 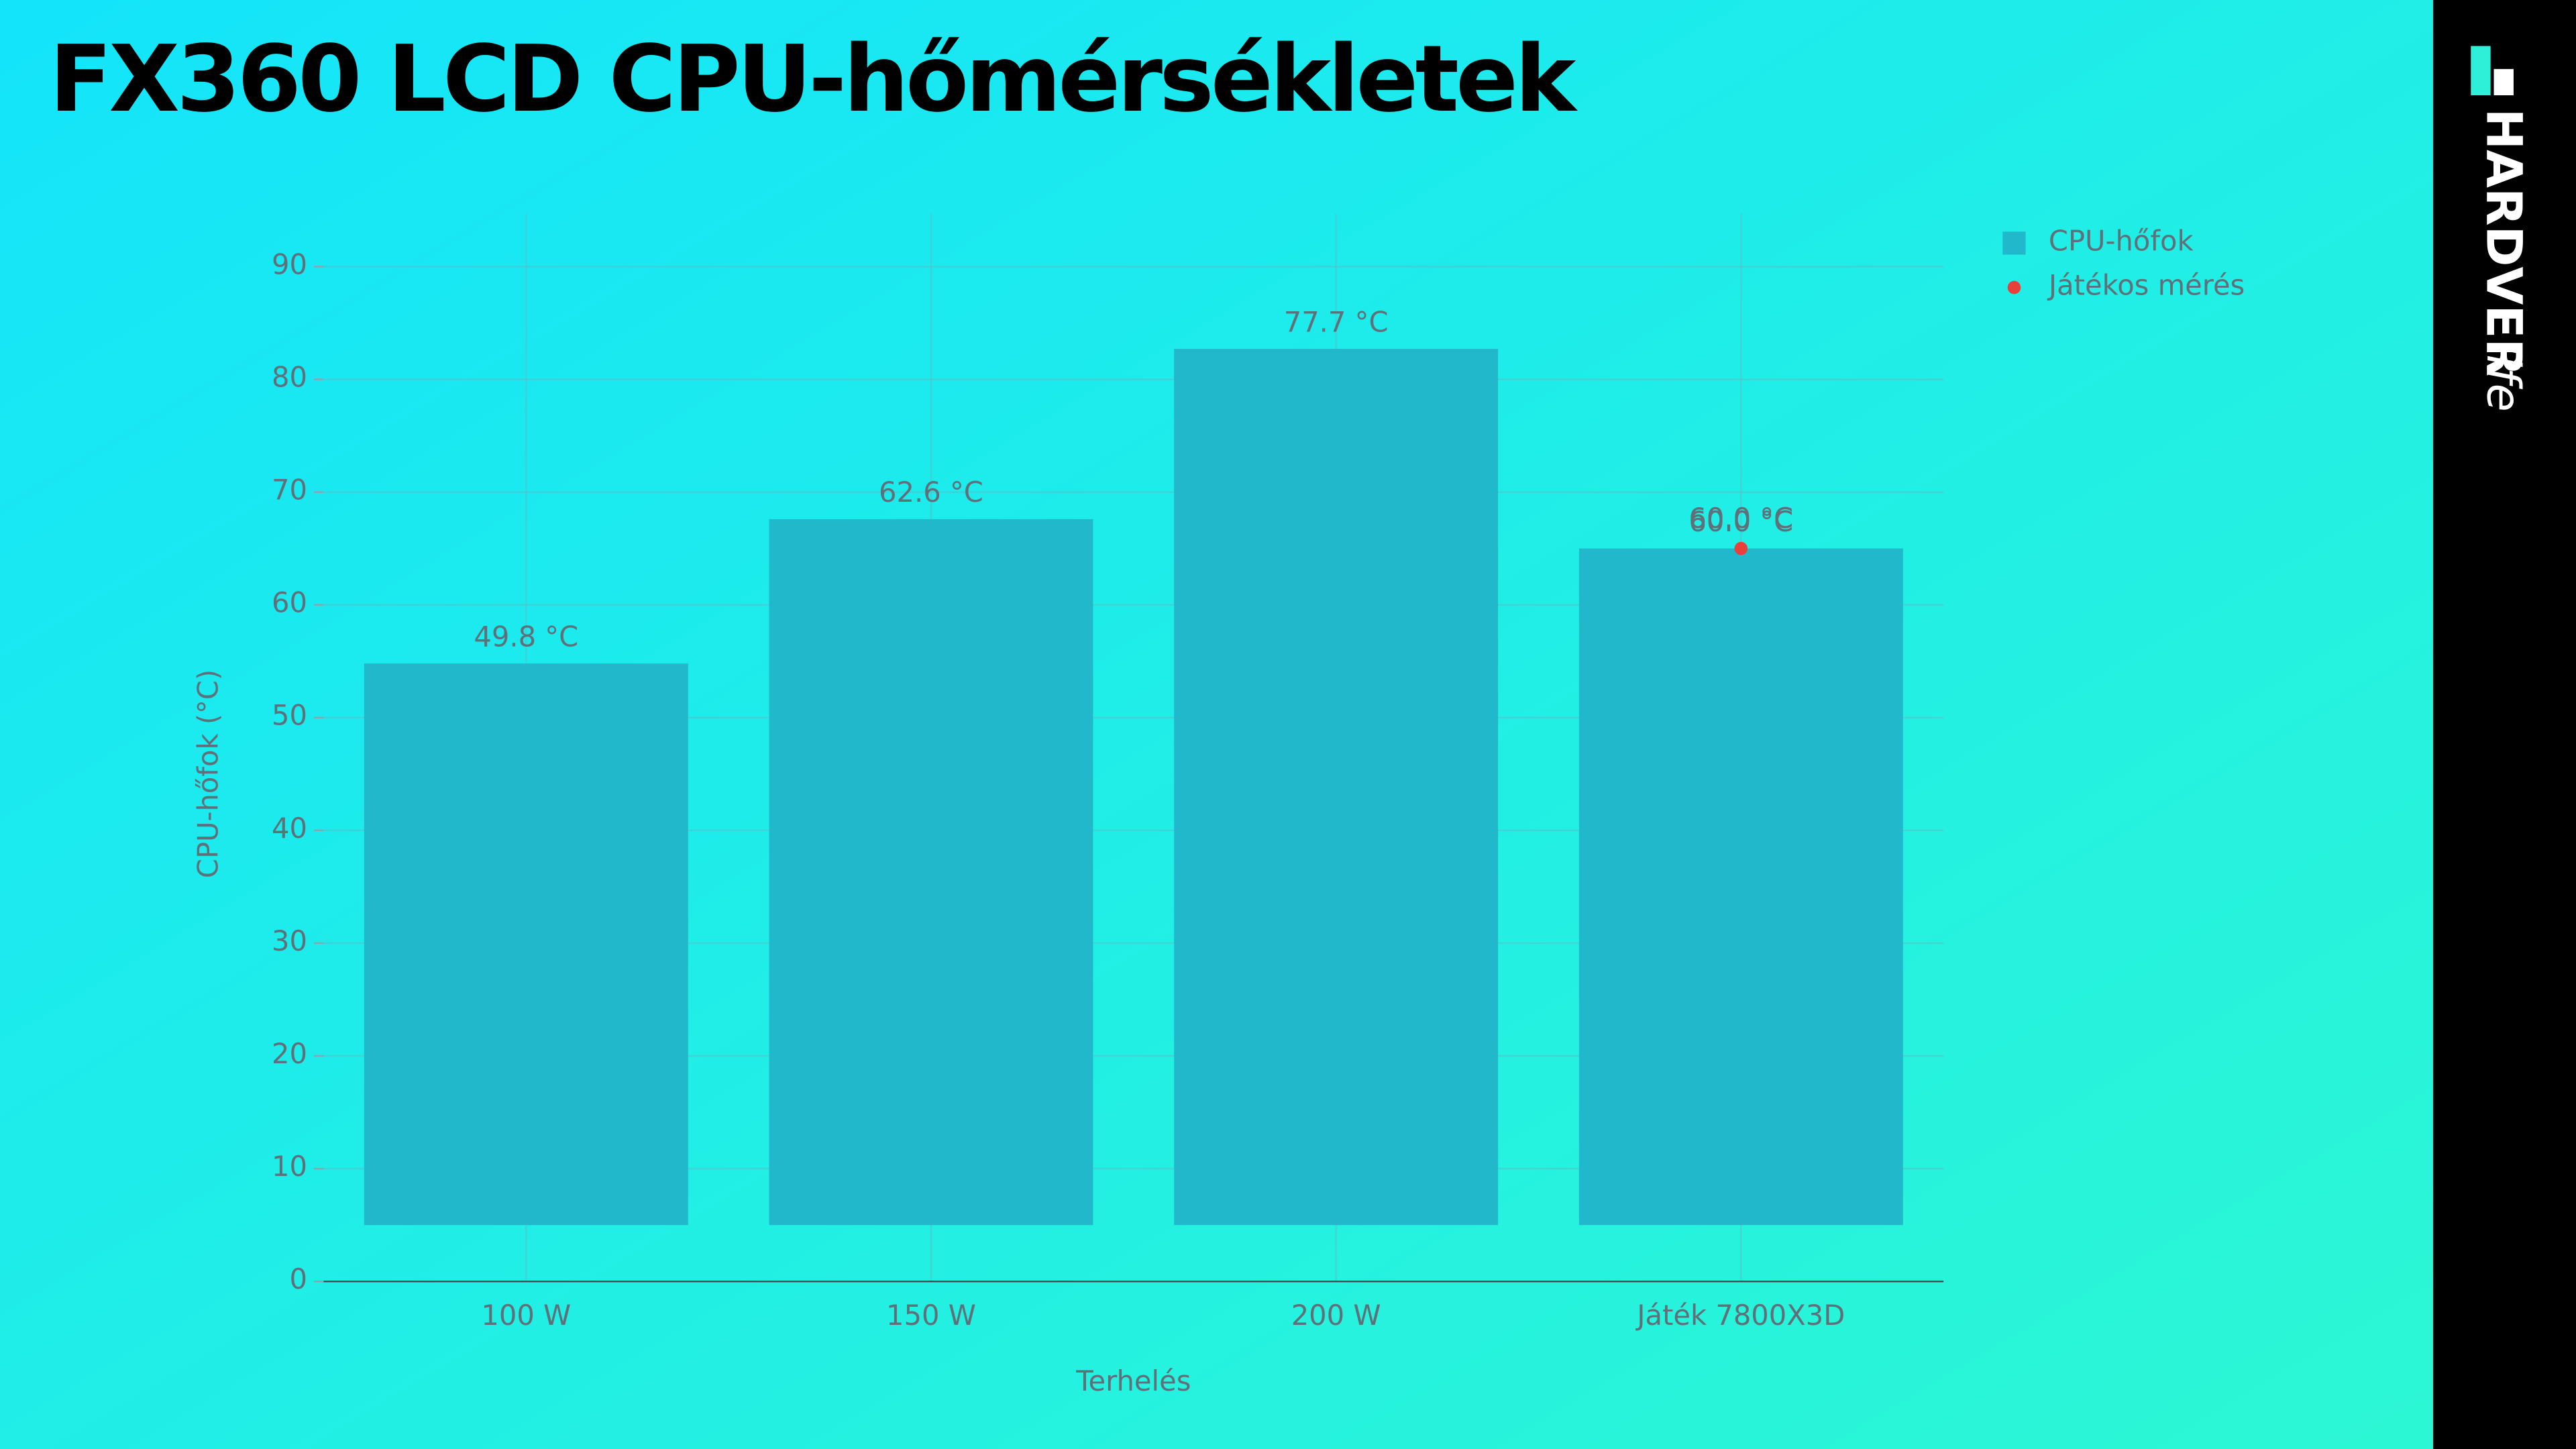 I want to click on x-tick-label: 200 W, so click(x=1336, y=1315).